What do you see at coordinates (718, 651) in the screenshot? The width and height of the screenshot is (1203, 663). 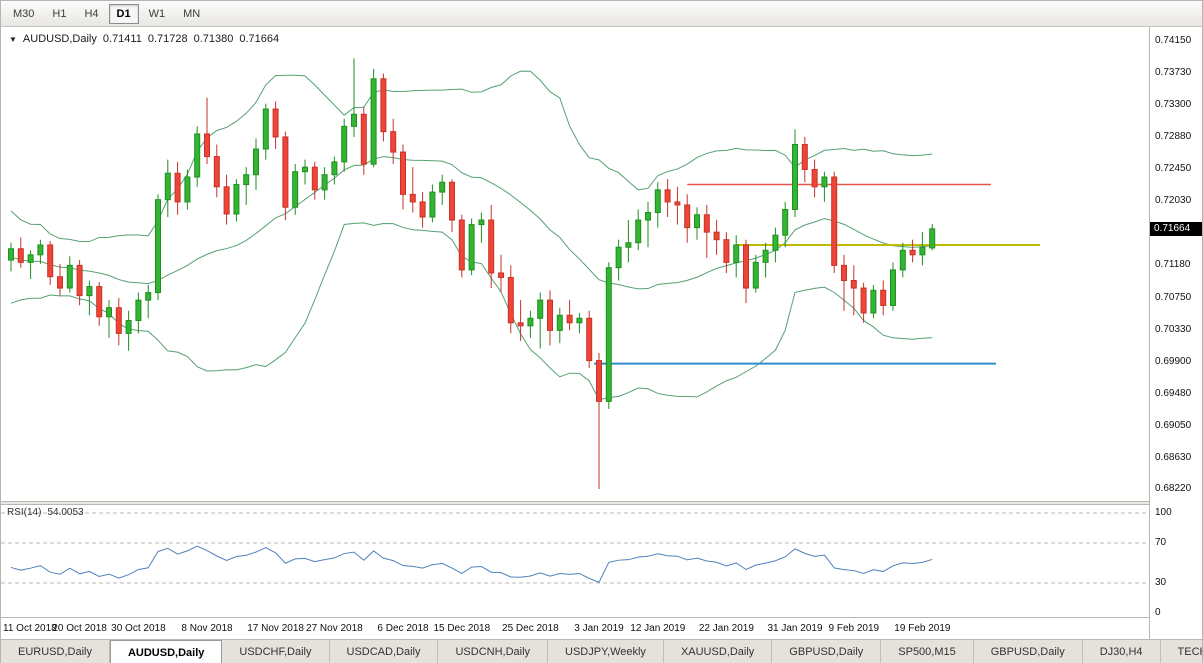 I see `chart-tab-xauusd-daily: XAUUSD,Daily` at bounding box center [718, 651].